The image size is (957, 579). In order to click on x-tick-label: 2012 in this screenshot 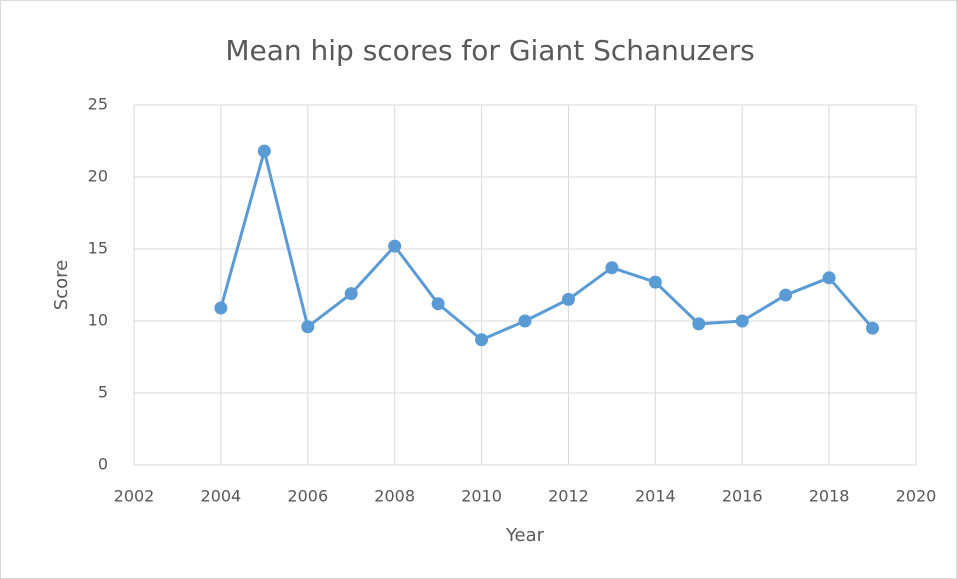, I will do `click(568, 496)`.